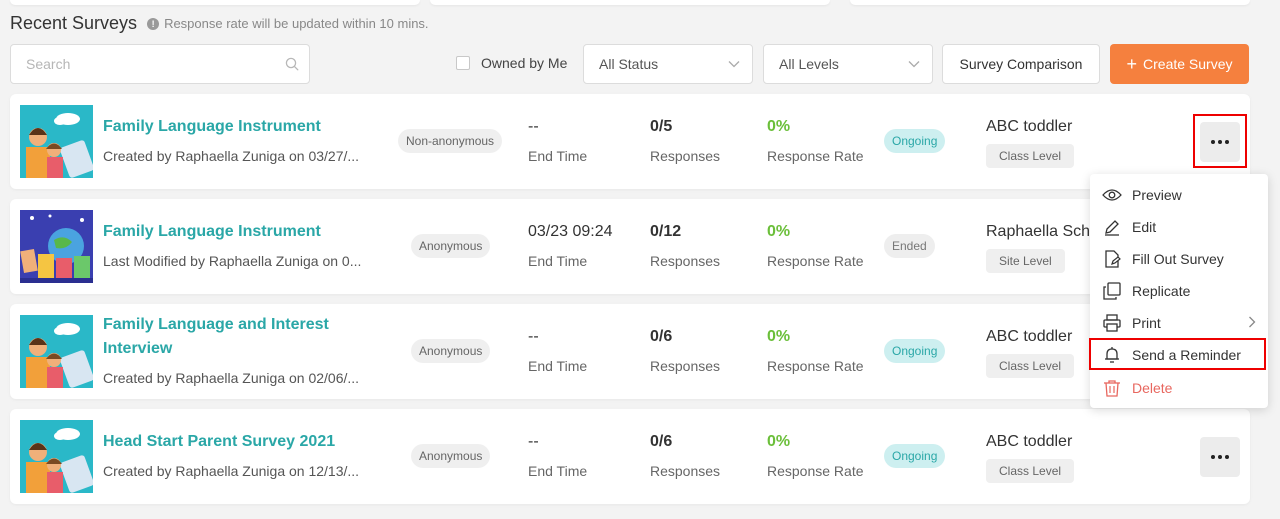 The height and width of the screenshot is (519, 1280). What do you see at coordinates (1112, 323) in the screenshot?
I see `printer-icon` at bounding box center [1112, 323].